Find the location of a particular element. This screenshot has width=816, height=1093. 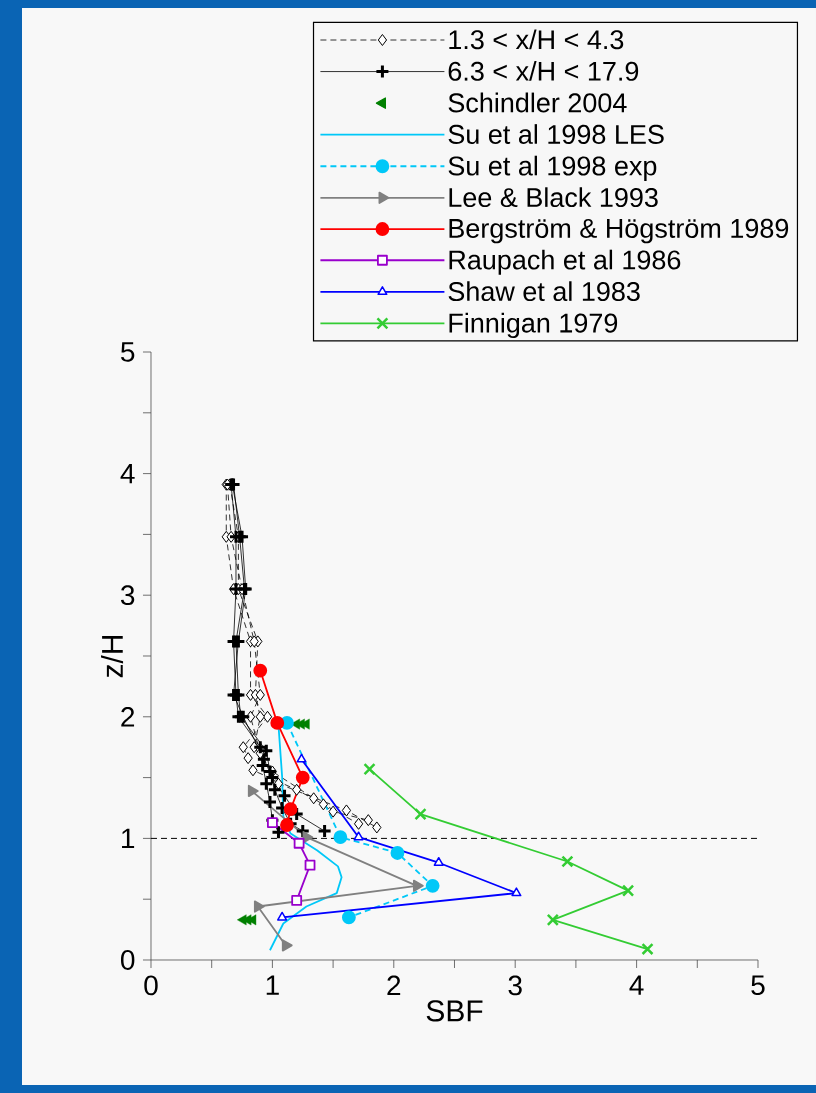

x-tick-label: 3 is located at coordinates (515, 985).